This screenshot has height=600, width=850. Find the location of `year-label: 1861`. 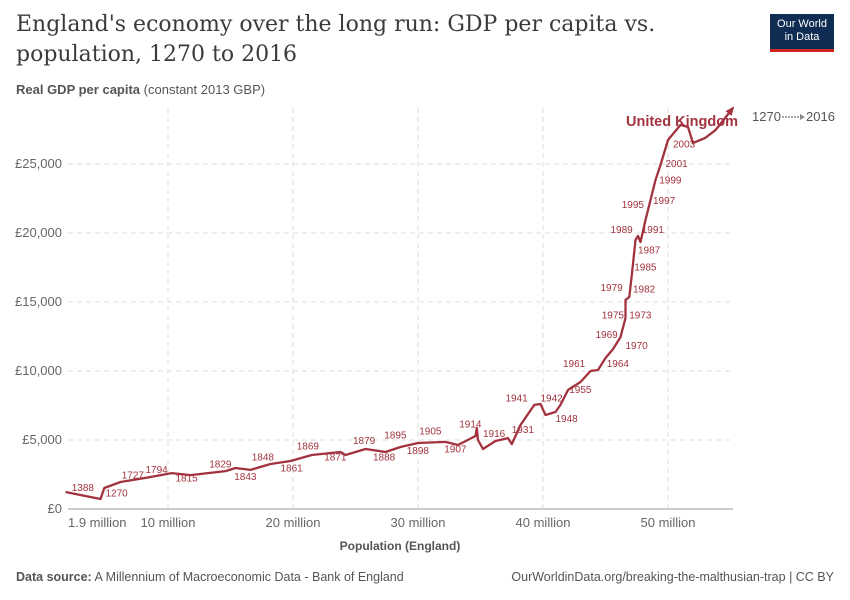

year-label: 1861 is located at coordinates (292, 469).